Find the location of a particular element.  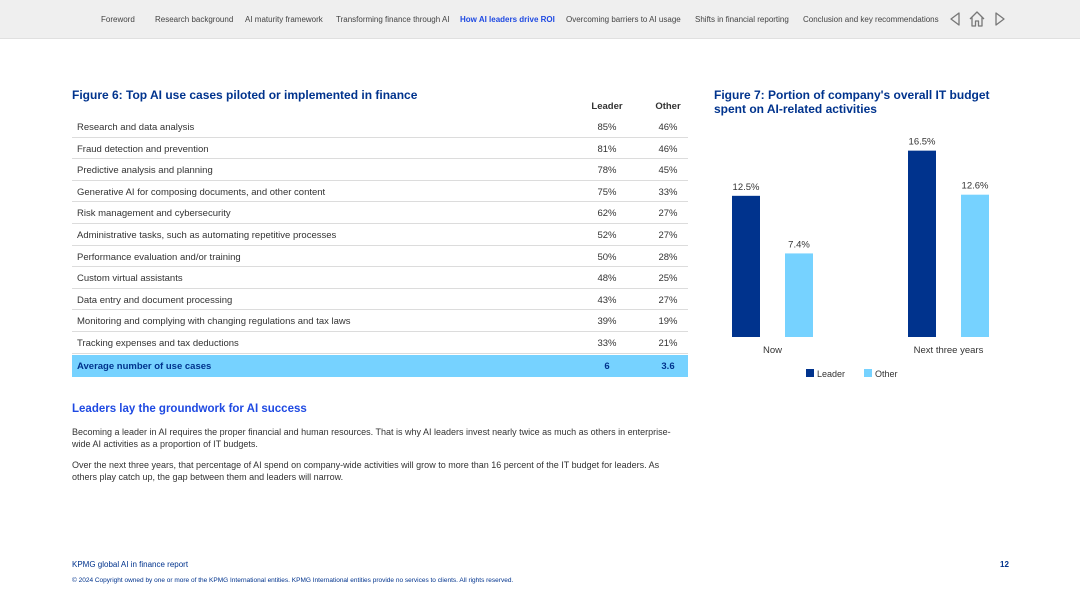

leader-value: 39% is located at coordinates (607, 322).